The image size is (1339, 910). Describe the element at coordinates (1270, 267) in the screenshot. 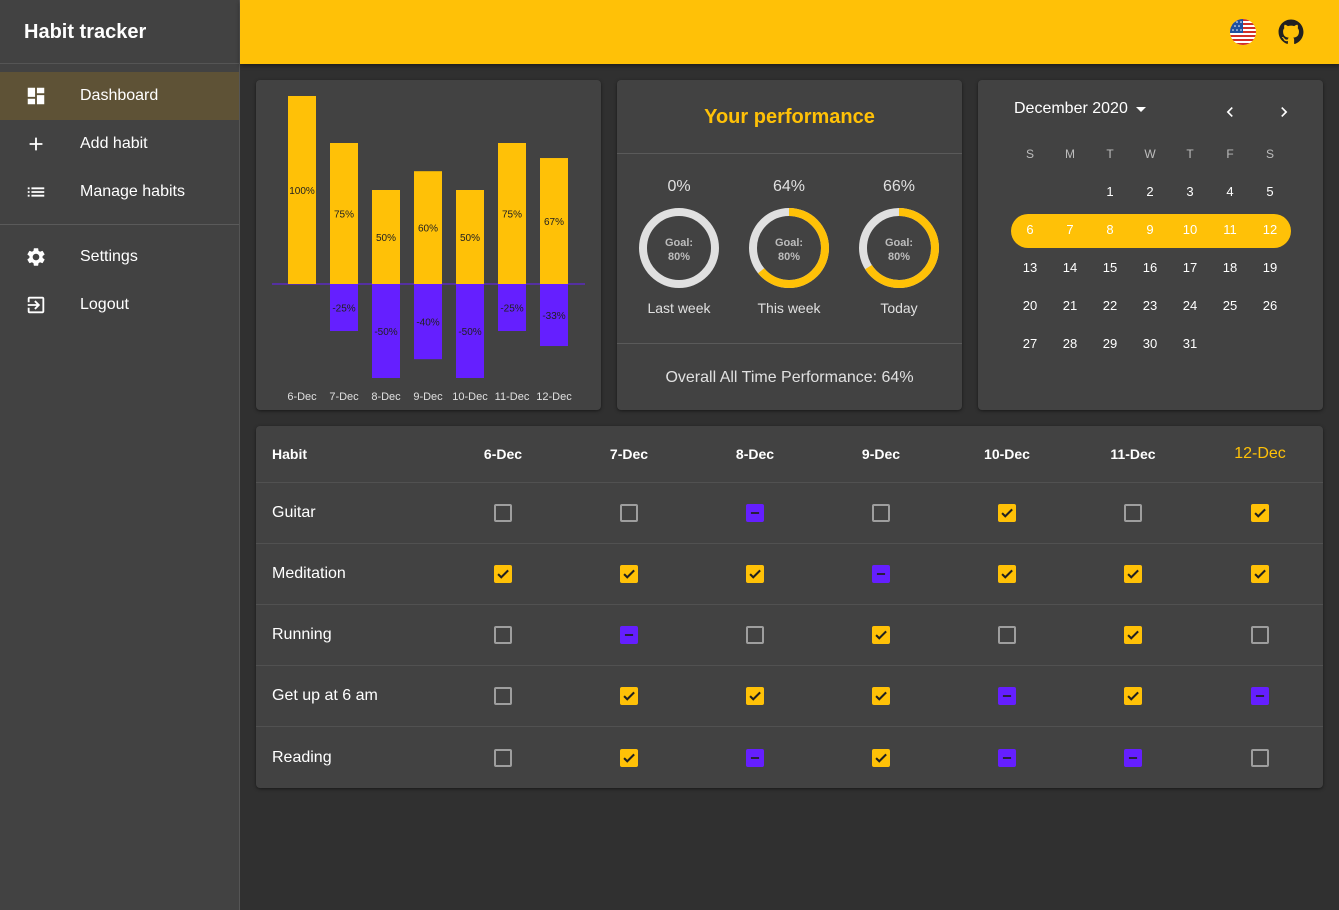

I see `calendar-day: 19` at that location.